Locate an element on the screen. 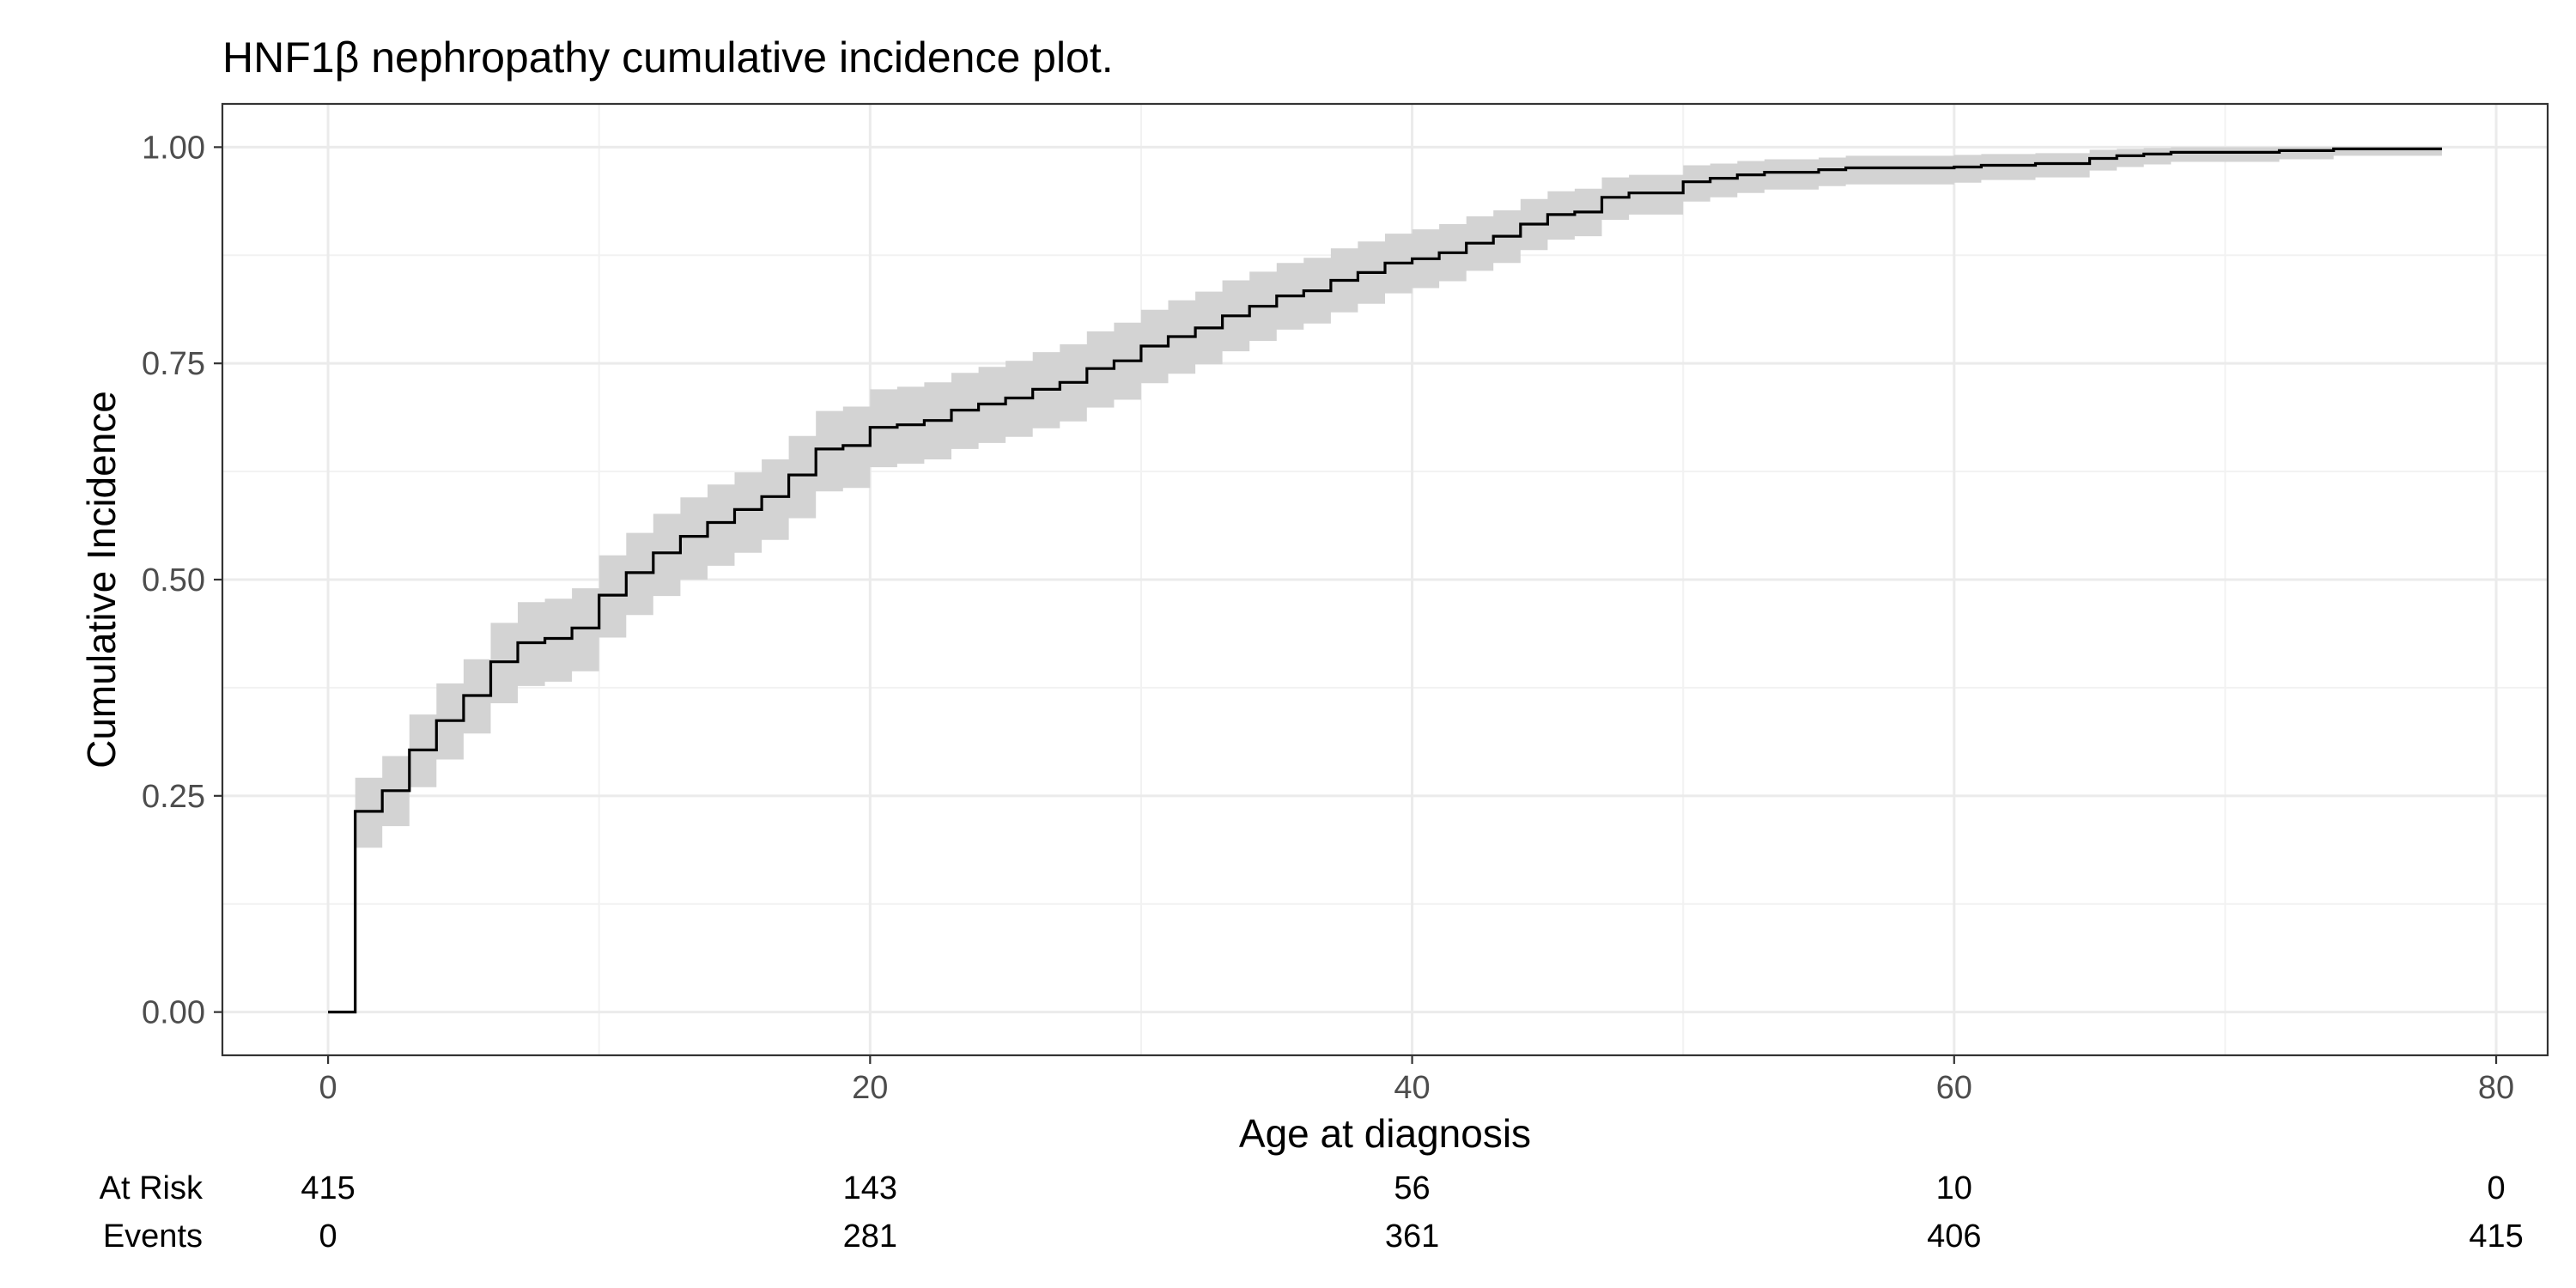  risk-value: 143 is located at coordinates (870, 1188).